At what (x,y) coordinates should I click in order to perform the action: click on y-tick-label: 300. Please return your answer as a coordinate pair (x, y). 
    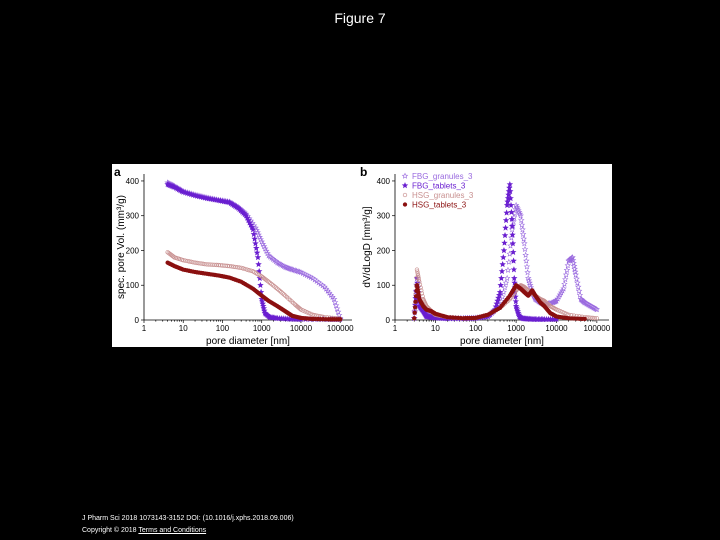
    Looking at the image, I should click on (384, 216).